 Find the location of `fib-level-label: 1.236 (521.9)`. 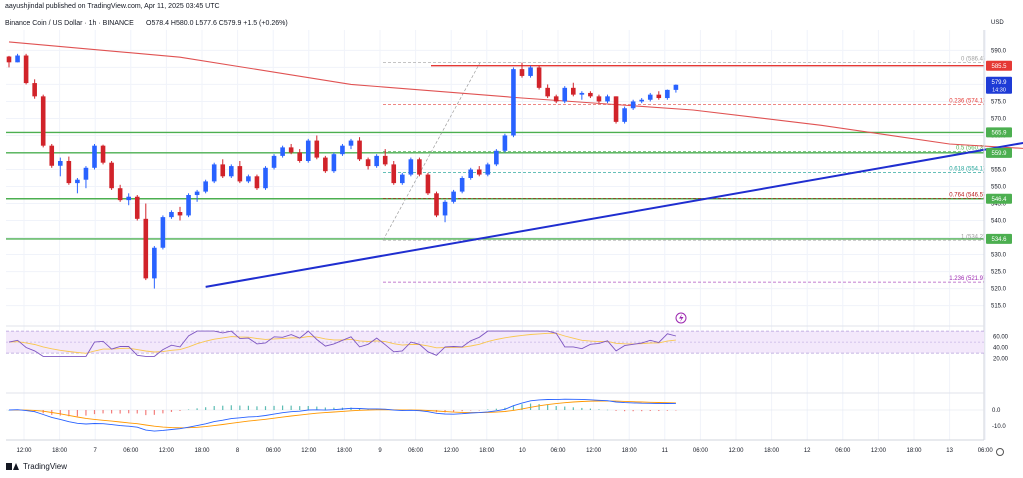

fib-level-label: 1.236 (521.9) is located at coordinates (967, 279).